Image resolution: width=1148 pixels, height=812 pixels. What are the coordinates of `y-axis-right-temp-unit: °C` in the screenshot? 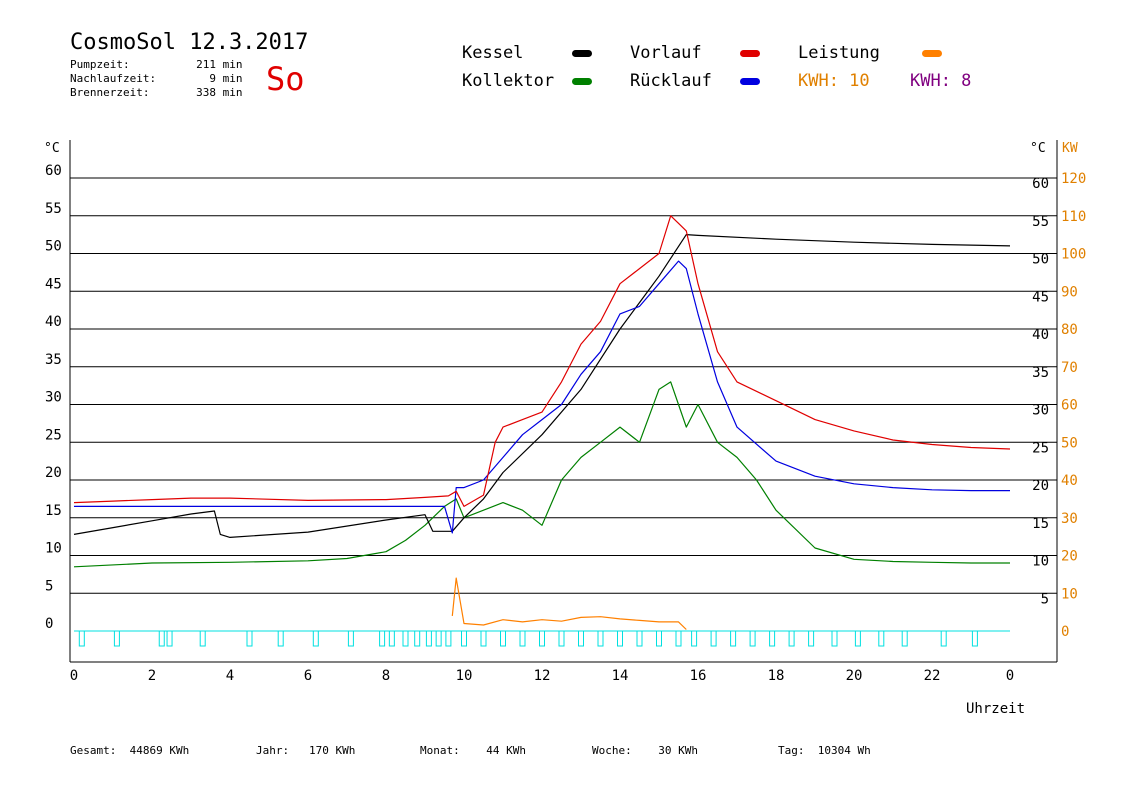 It's located at (1038, 148).